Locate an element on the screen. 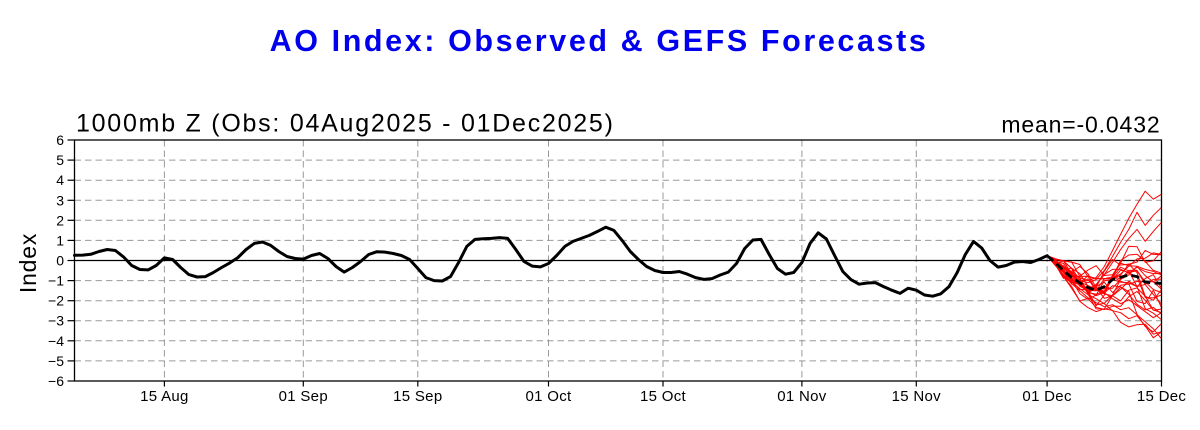 This screenshot has height=430, width=1200. svg-text: −5 is located at coordinates (56, 361).